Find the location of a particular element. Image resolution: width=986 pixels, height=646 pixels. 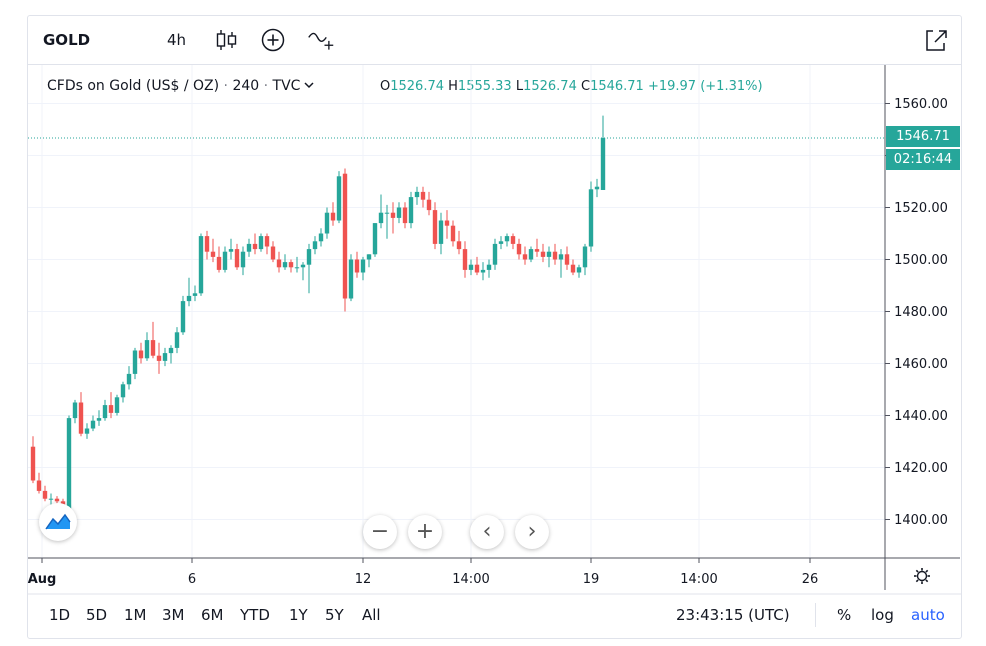

range-5d-button: 5D is located at coordinates (97, 615).